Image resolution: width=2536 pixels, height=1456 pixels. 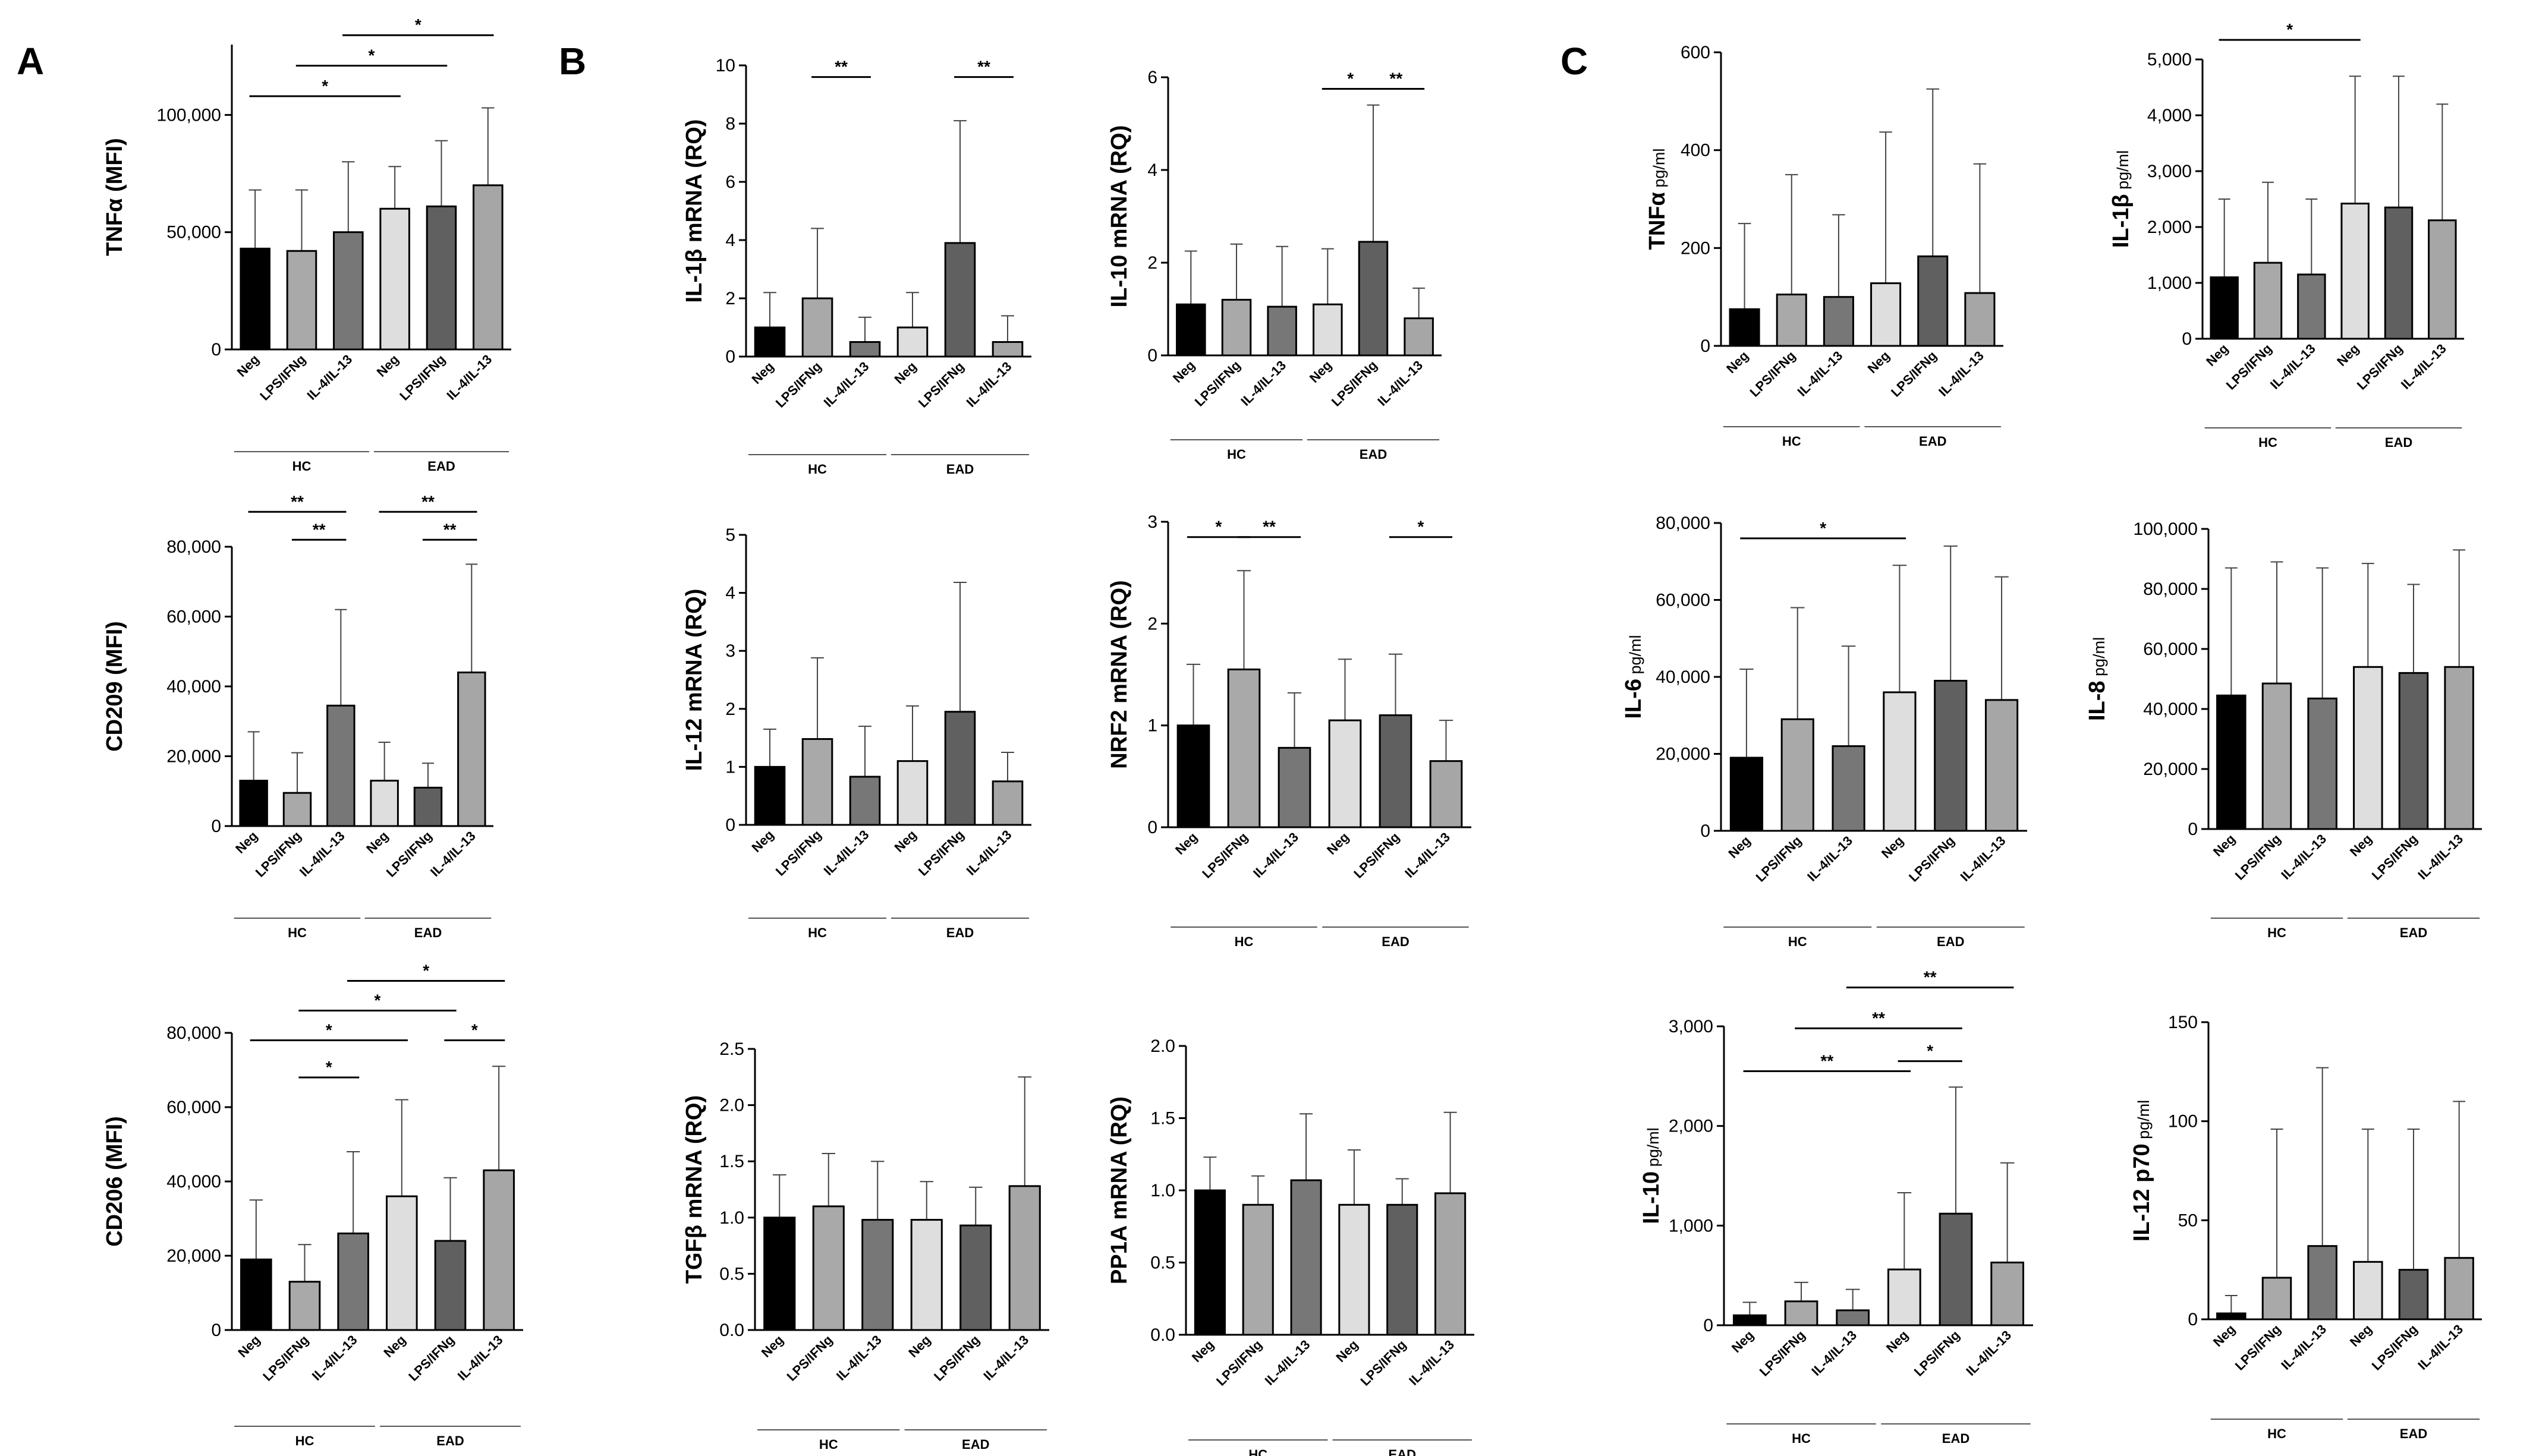 I want to click on y-axis-label: IL-6 pg/ml, so click(x=1633, y=676).